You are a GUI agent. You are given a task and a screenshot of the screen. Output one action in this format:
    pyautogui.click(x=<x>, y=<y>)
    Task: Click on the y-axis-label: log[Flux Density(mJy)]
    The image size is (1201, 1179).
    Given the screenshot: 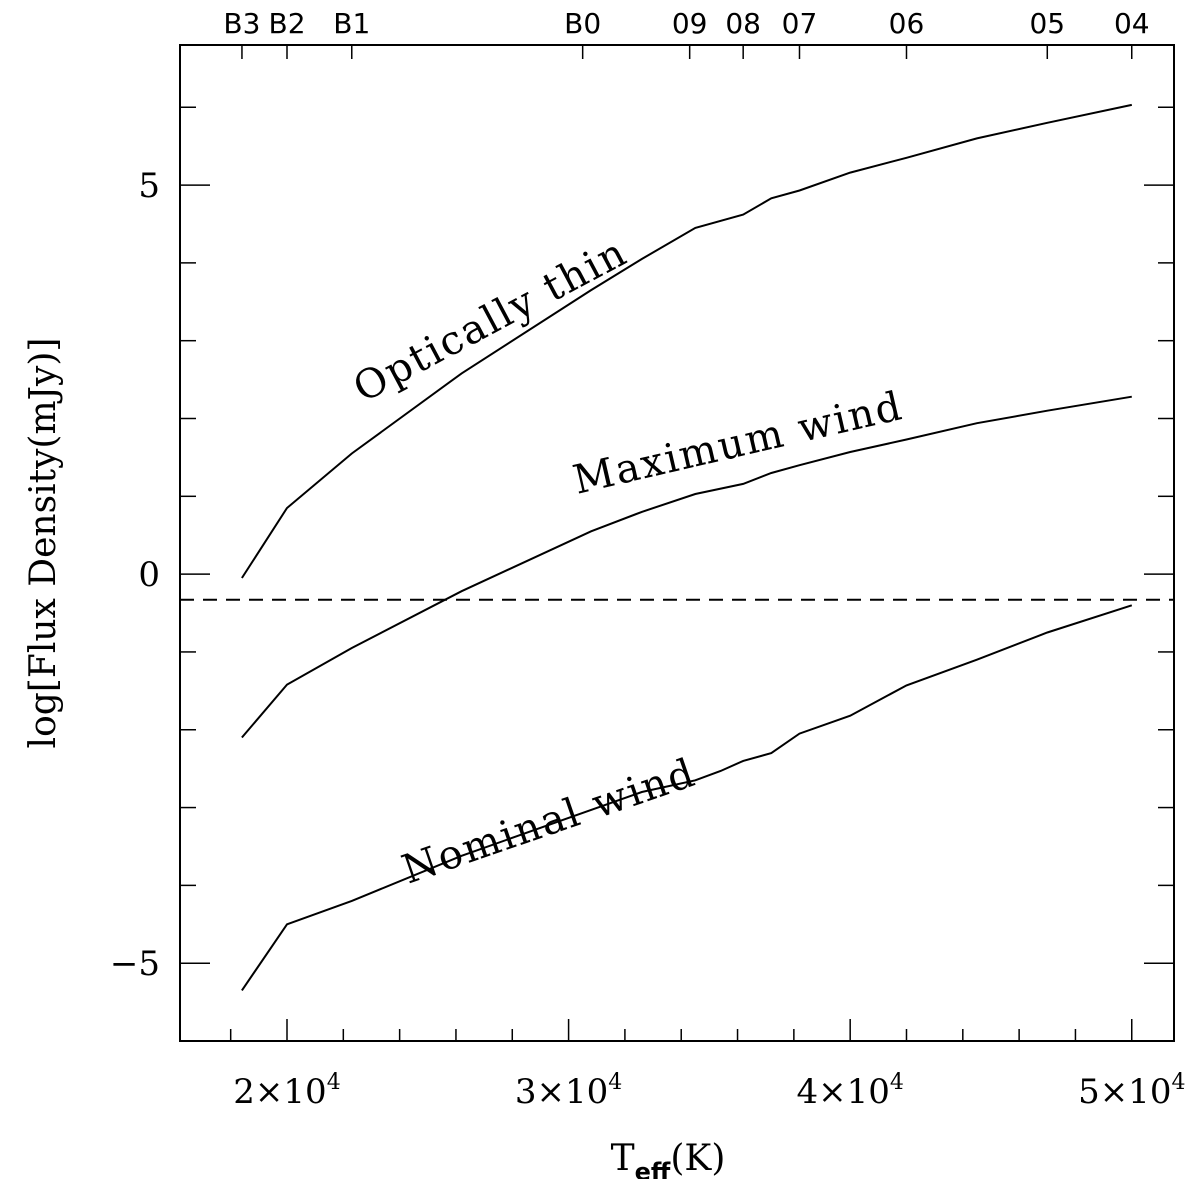 What is the action you would take?
    pyautogui.click(x=43, y=543)
    